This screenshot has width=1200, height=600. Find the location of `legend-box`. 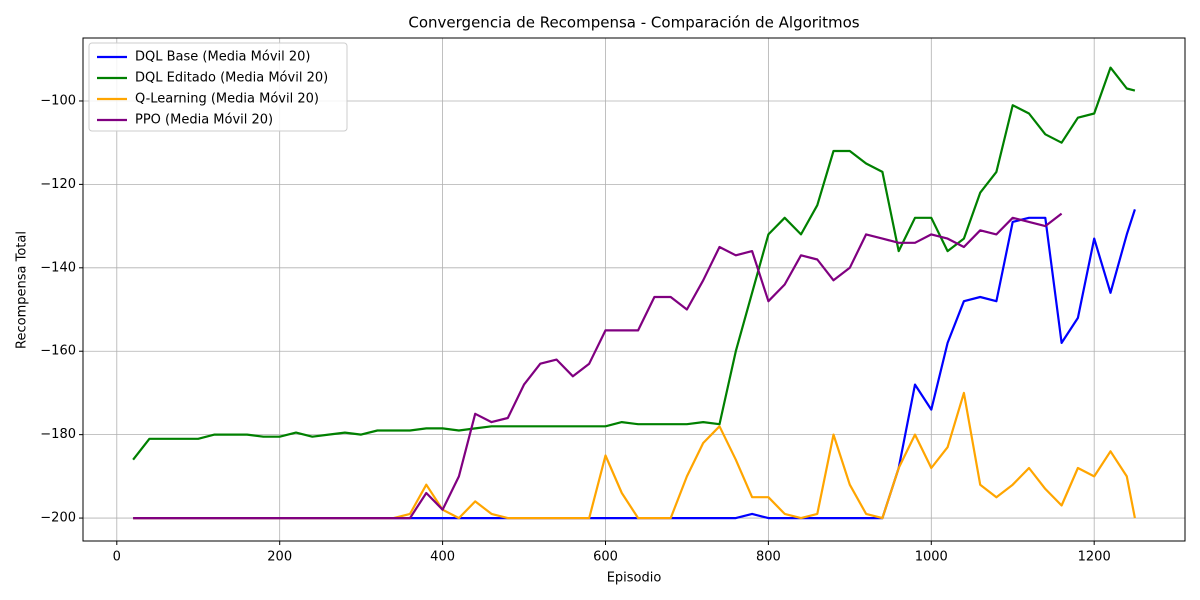

legend-box is located at coordinates (218, 87).